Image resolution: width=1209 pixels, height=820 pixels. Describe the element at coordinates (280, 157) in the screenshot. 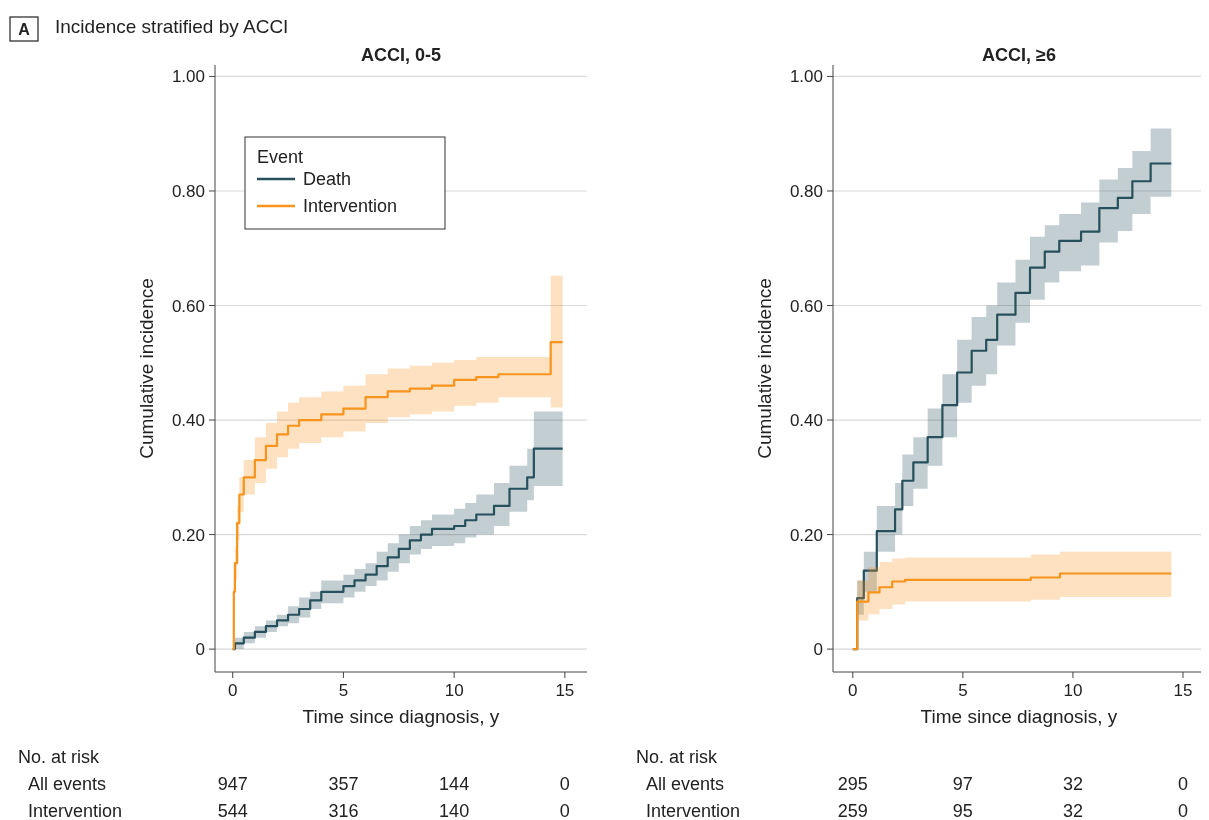

I see `legend-title: Event` at that location.